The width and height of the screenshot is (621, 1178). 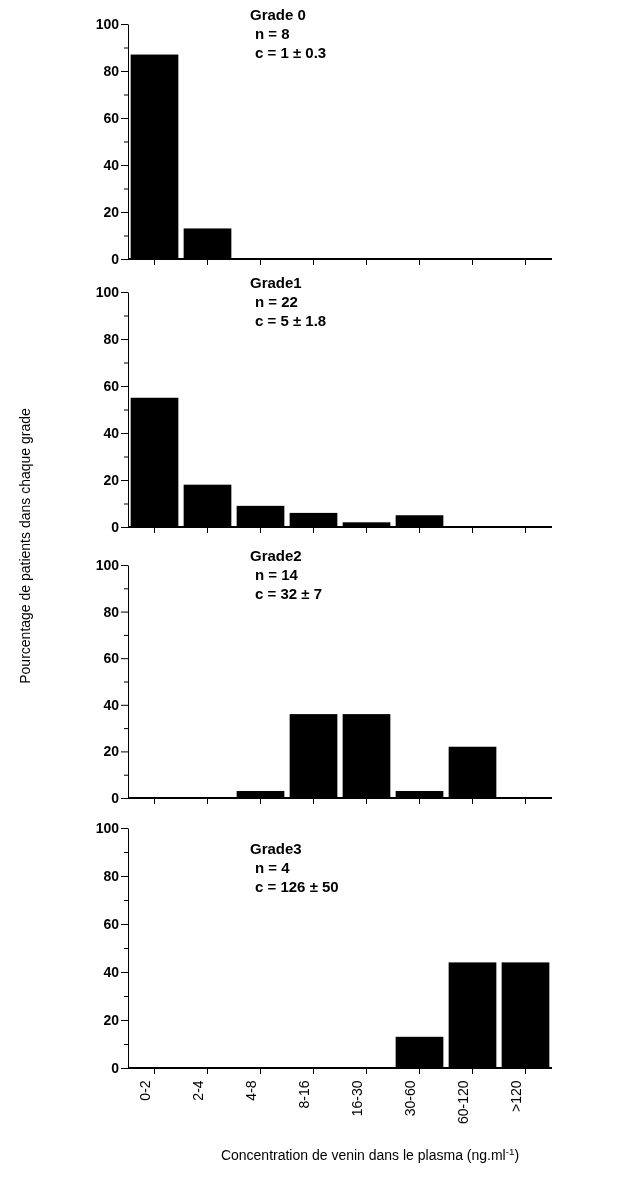 What do you see at coordinates (297, 886) in the screenshot?
I see `annotation: c = 126 ± 50` at bounding box center [297, 886].